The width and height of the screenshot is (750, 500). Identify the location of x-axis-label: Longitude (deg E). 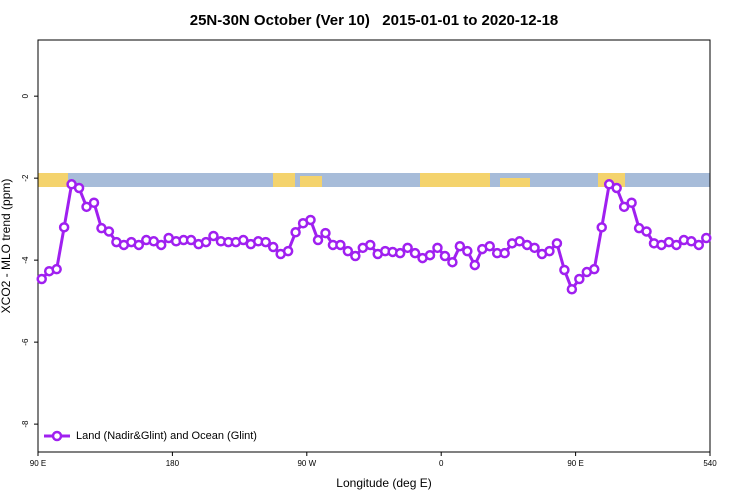
(383, 483).